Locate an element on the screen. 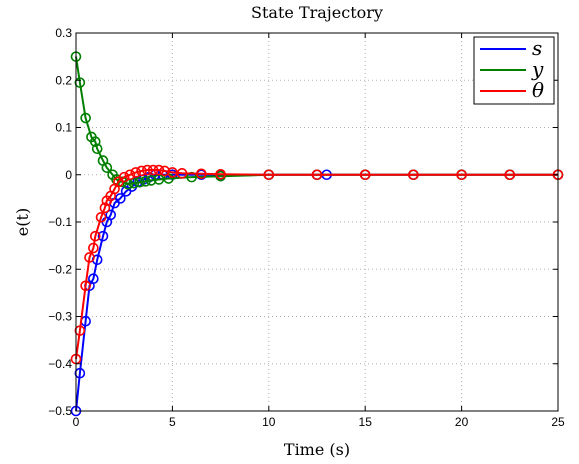  x-tick-label: 15 is located at coordinates (366, 422).